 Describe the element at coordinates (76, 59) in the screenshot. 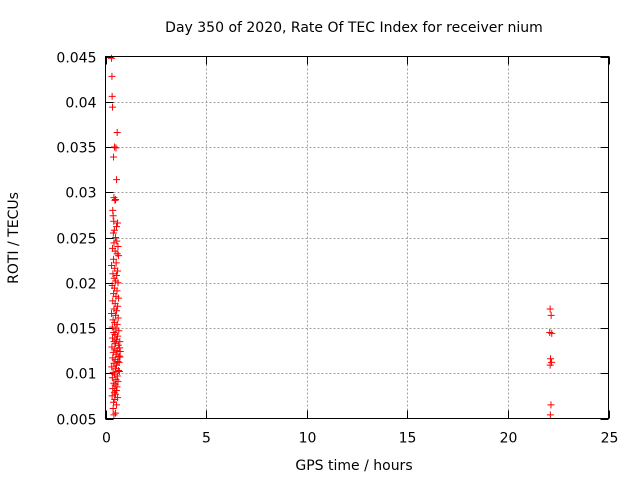

I see `y-tick-label: 0.045` at that location.